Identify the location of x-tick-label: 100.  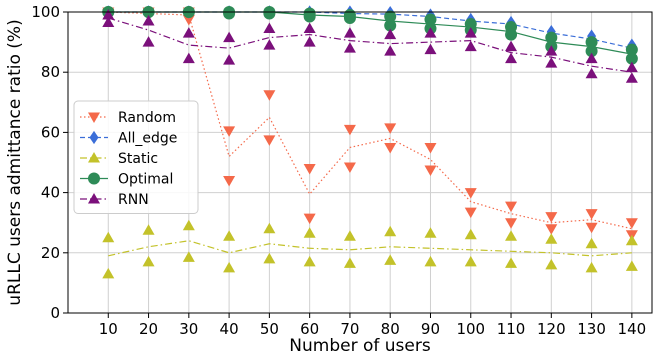
(470, 329).